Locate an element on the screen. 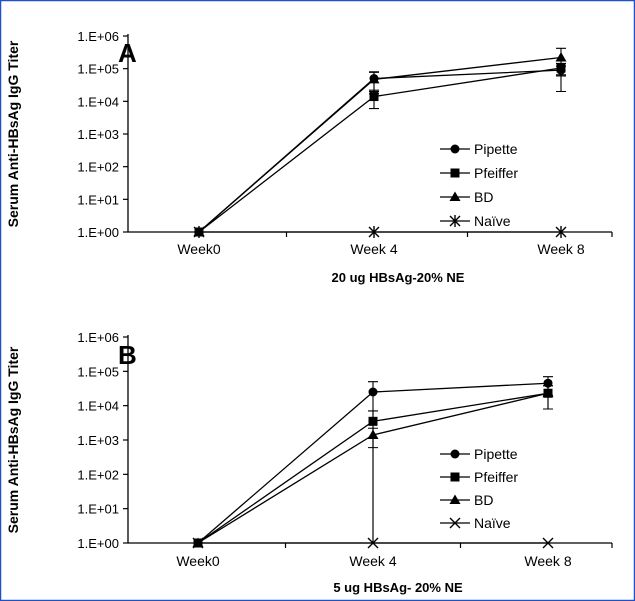  x-axis-label: 20 ug HBsAg-20% NE is located at coordinates (398, 277).